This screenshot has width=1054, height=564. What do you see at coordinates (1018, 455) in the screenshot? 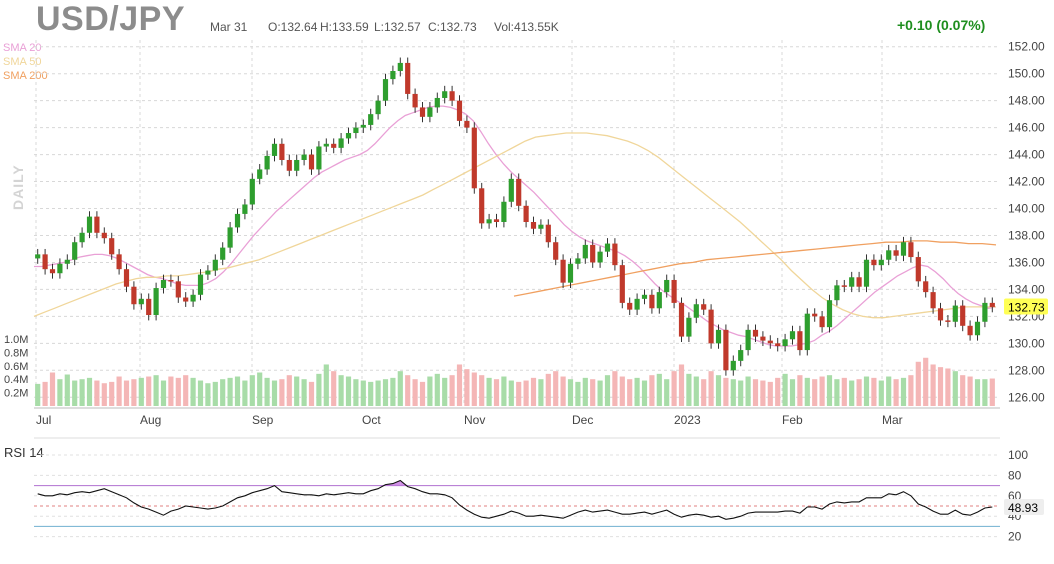
I see `rsi-tick-label: 100` at bounding box center [1018, 455].